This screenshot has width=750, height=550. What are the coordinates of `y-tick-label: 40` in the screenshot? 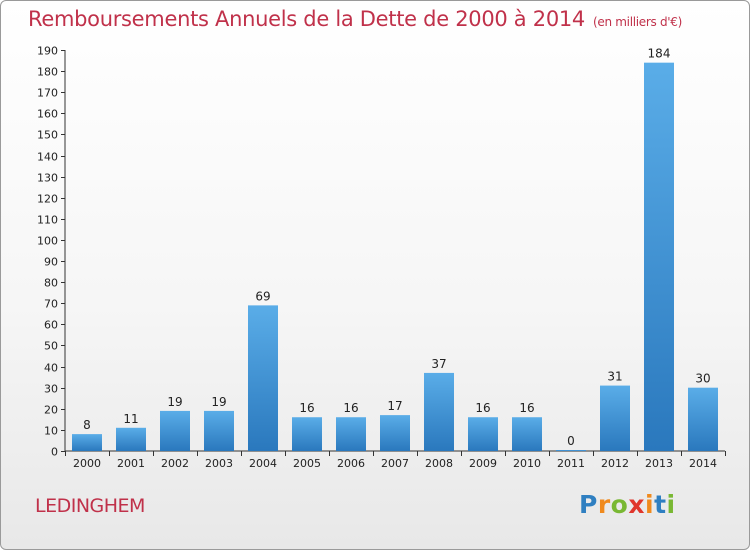 It's located at (51, 368).